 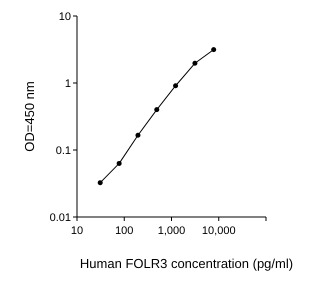 I want to click on x-tick-label: 10,000, so click(x=219, y=231).